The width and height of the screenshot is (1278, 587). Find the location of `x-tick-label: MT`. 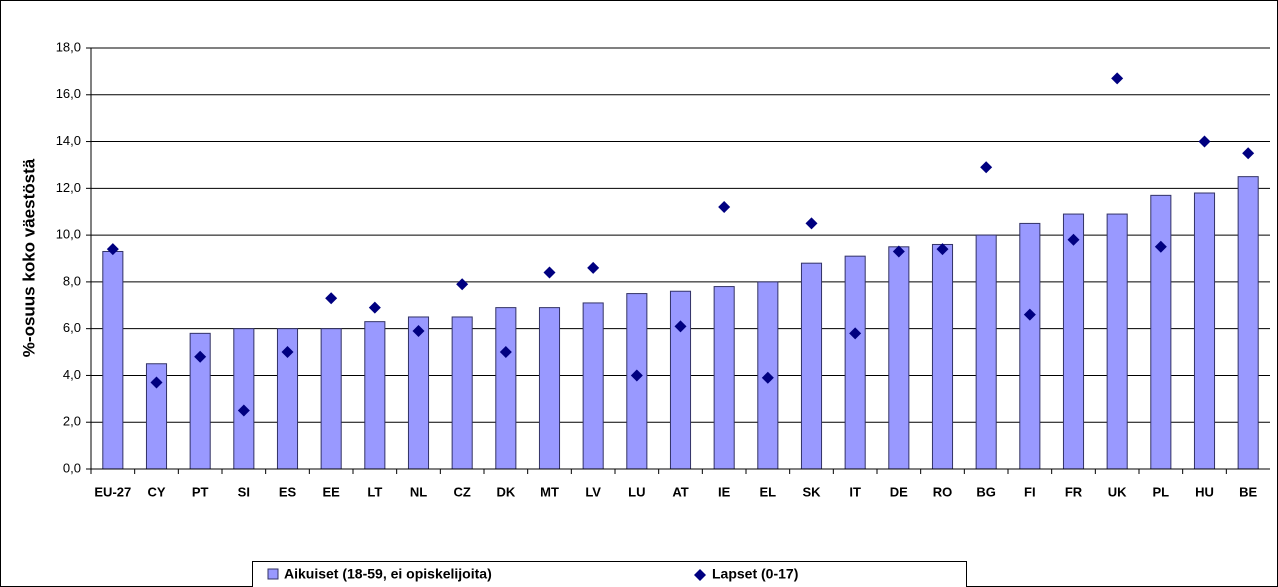

x-tick-label: MT is located at coordinates (549, 491).